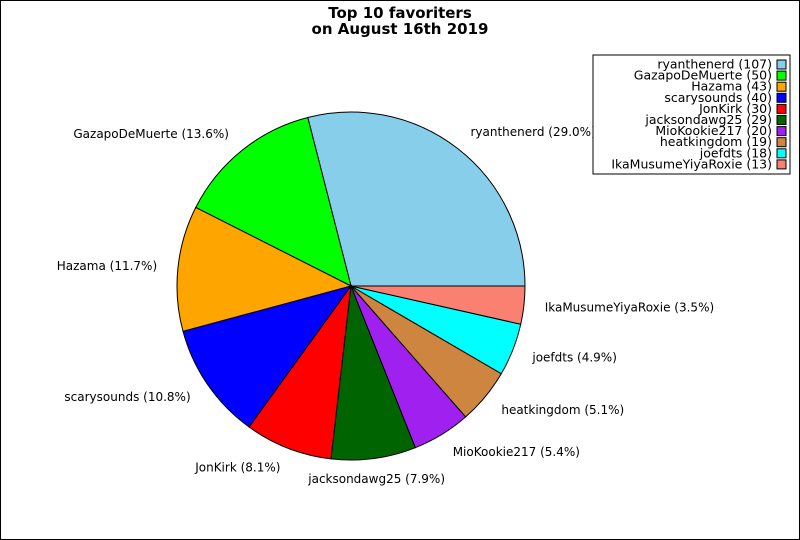 This screenshot has width=800, height=540. What do you see at coordinates (781, 142) in the screenshot?
I see `legend-swatch-heatkingdom` at bounding box center [781, 142].